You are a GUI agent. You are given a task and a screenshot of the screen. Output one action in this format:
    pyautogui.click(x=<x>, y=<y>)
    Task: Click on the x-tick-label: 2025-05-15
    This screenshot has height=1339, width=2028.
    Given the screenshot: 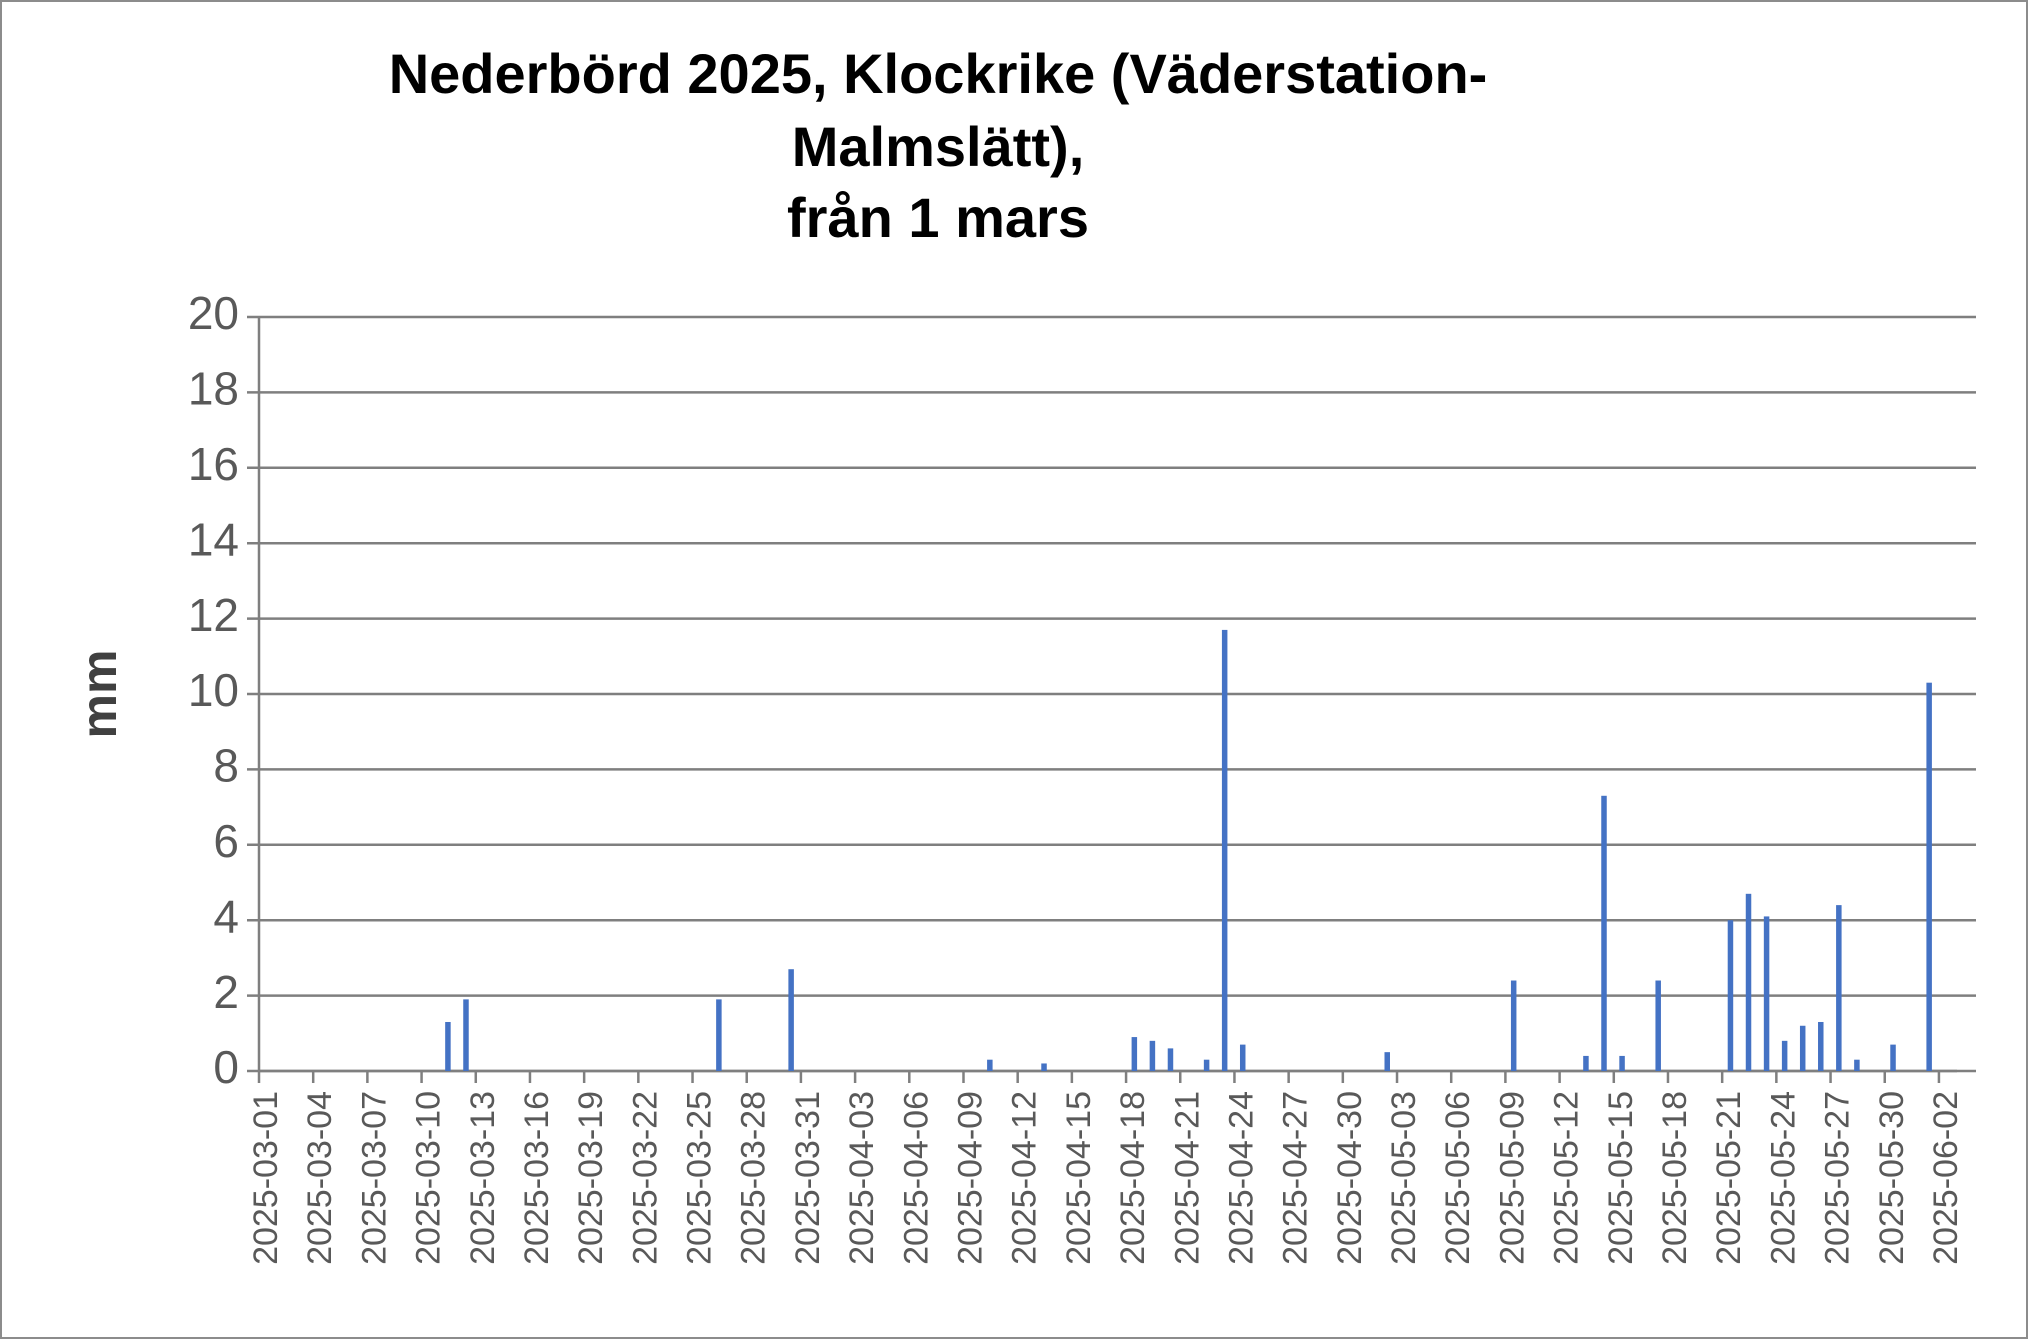 What is the action you would take?
    pyautogui.click(x=1621, y=1178)
    